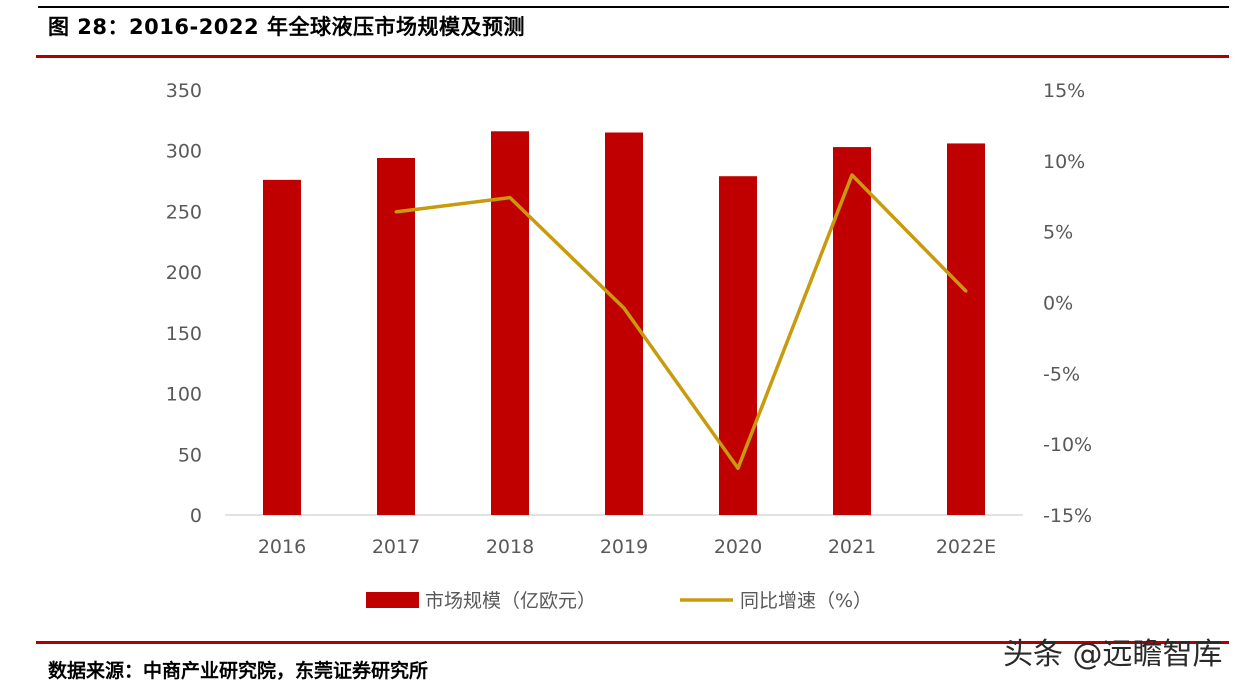  Describe the element at coordinates (619, 601) in the screenshot. I see `legend: 市场规模（亿欧元） 同比增速（%）` at that location.